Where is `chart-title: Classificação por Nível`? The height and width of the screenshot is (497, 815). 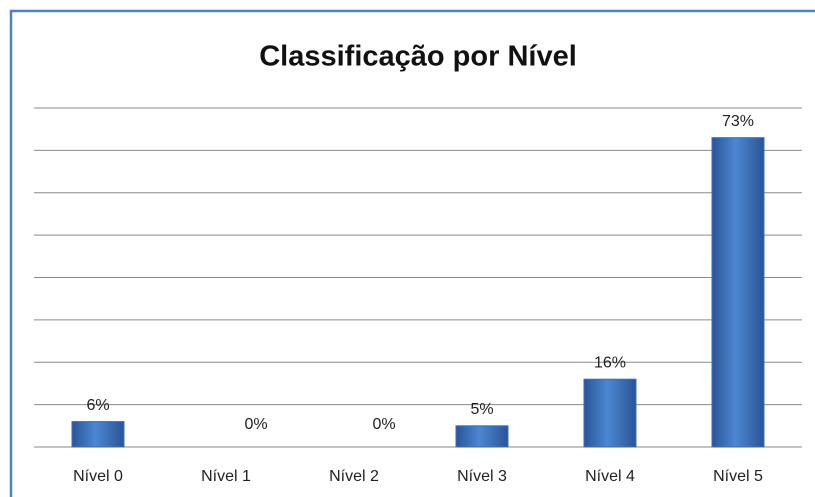 chart-title: Classificação por Nível is located at coordinates (418, 57).